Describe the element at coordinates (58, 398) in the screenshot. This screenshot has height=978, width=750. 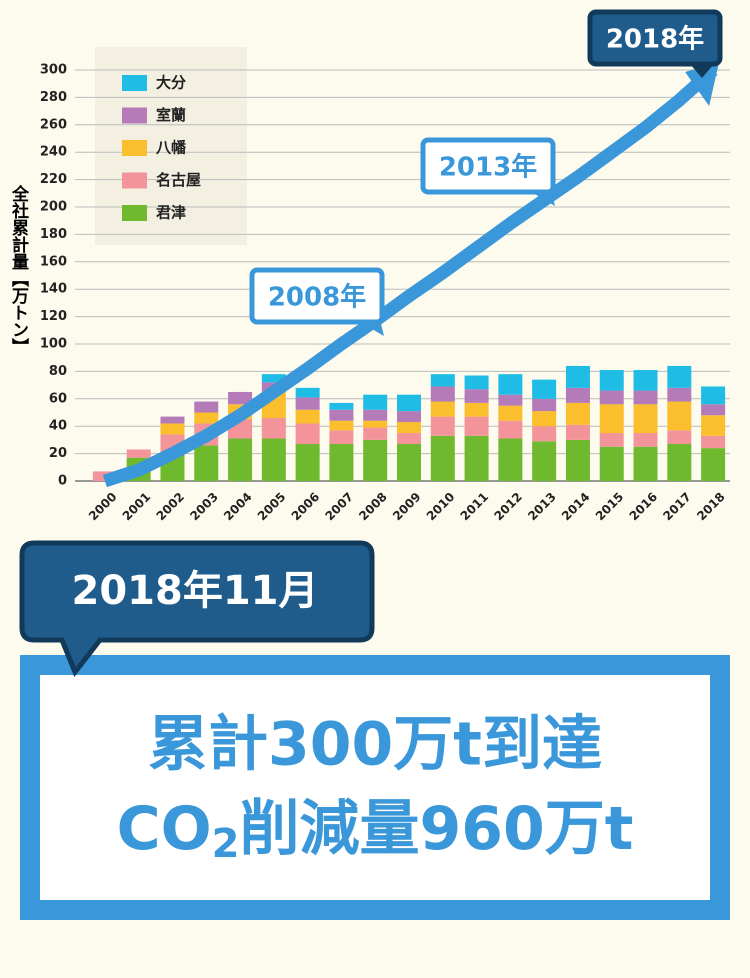
I see `y-tick-label: 60` at that location.